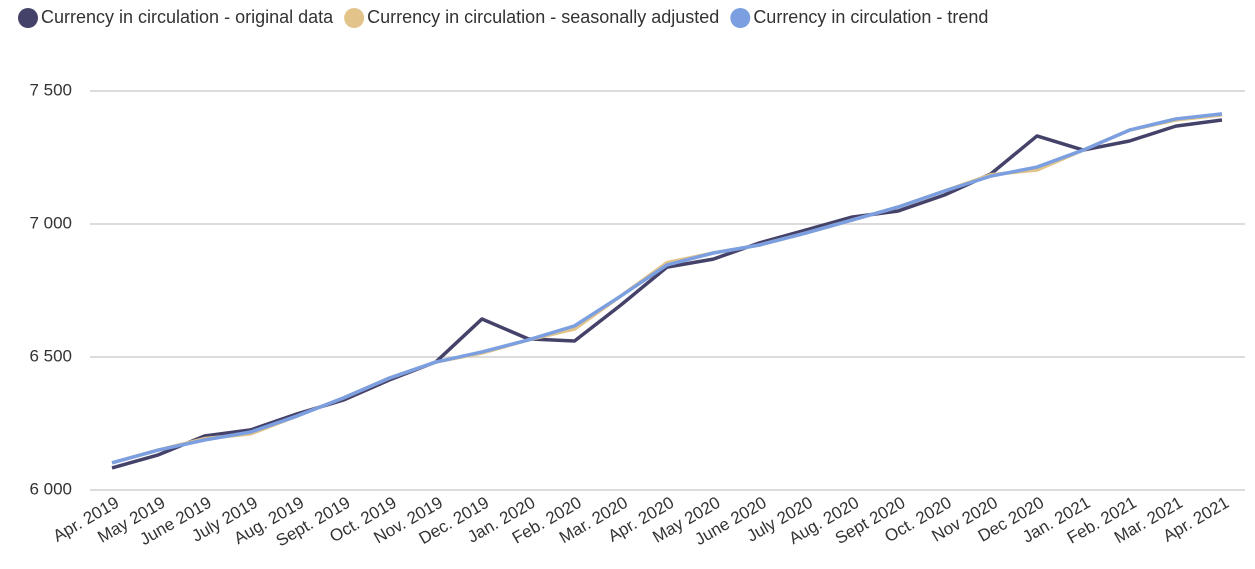 This screenshot has width=1255, height=569. Describe the element at coordinates (187, 17) in the screenshot. I see `legend-label: Currency in circulation - original data` at that location.